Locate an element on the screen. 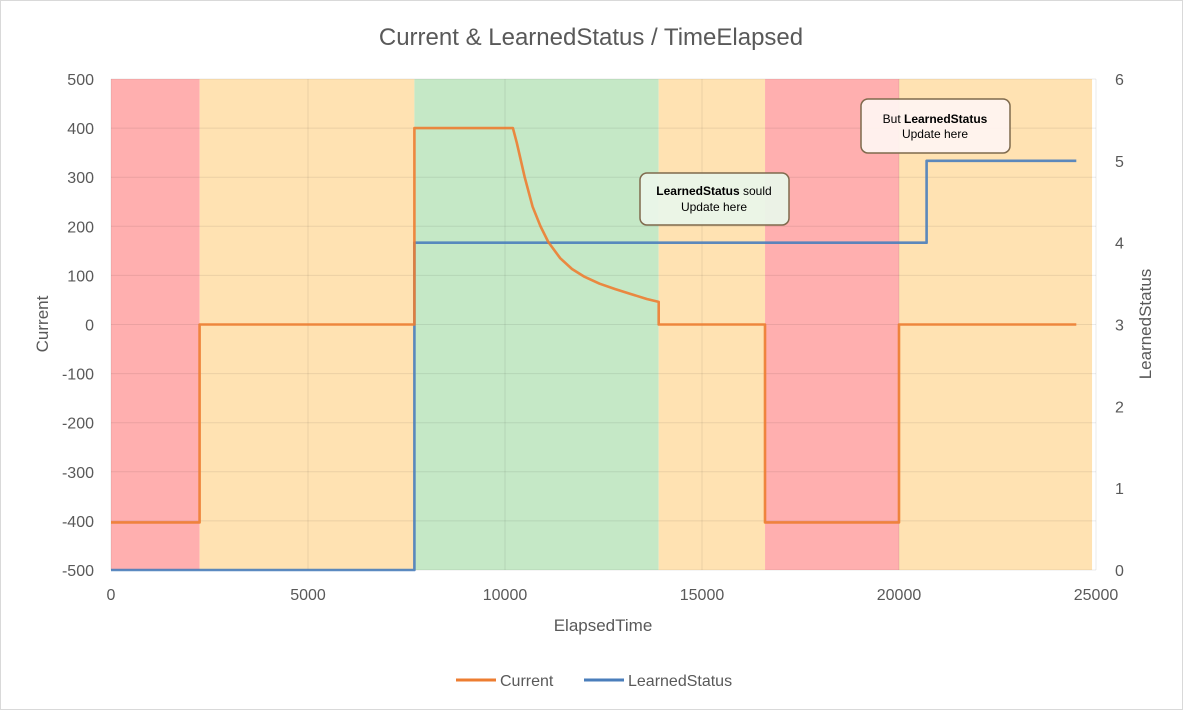 The height and width of the screenshot is (711, 1183). y-tick-labels: 500 400 300 200 100 0 -100 -200 -300 -400 -500 is located at coordinates (78, 326).